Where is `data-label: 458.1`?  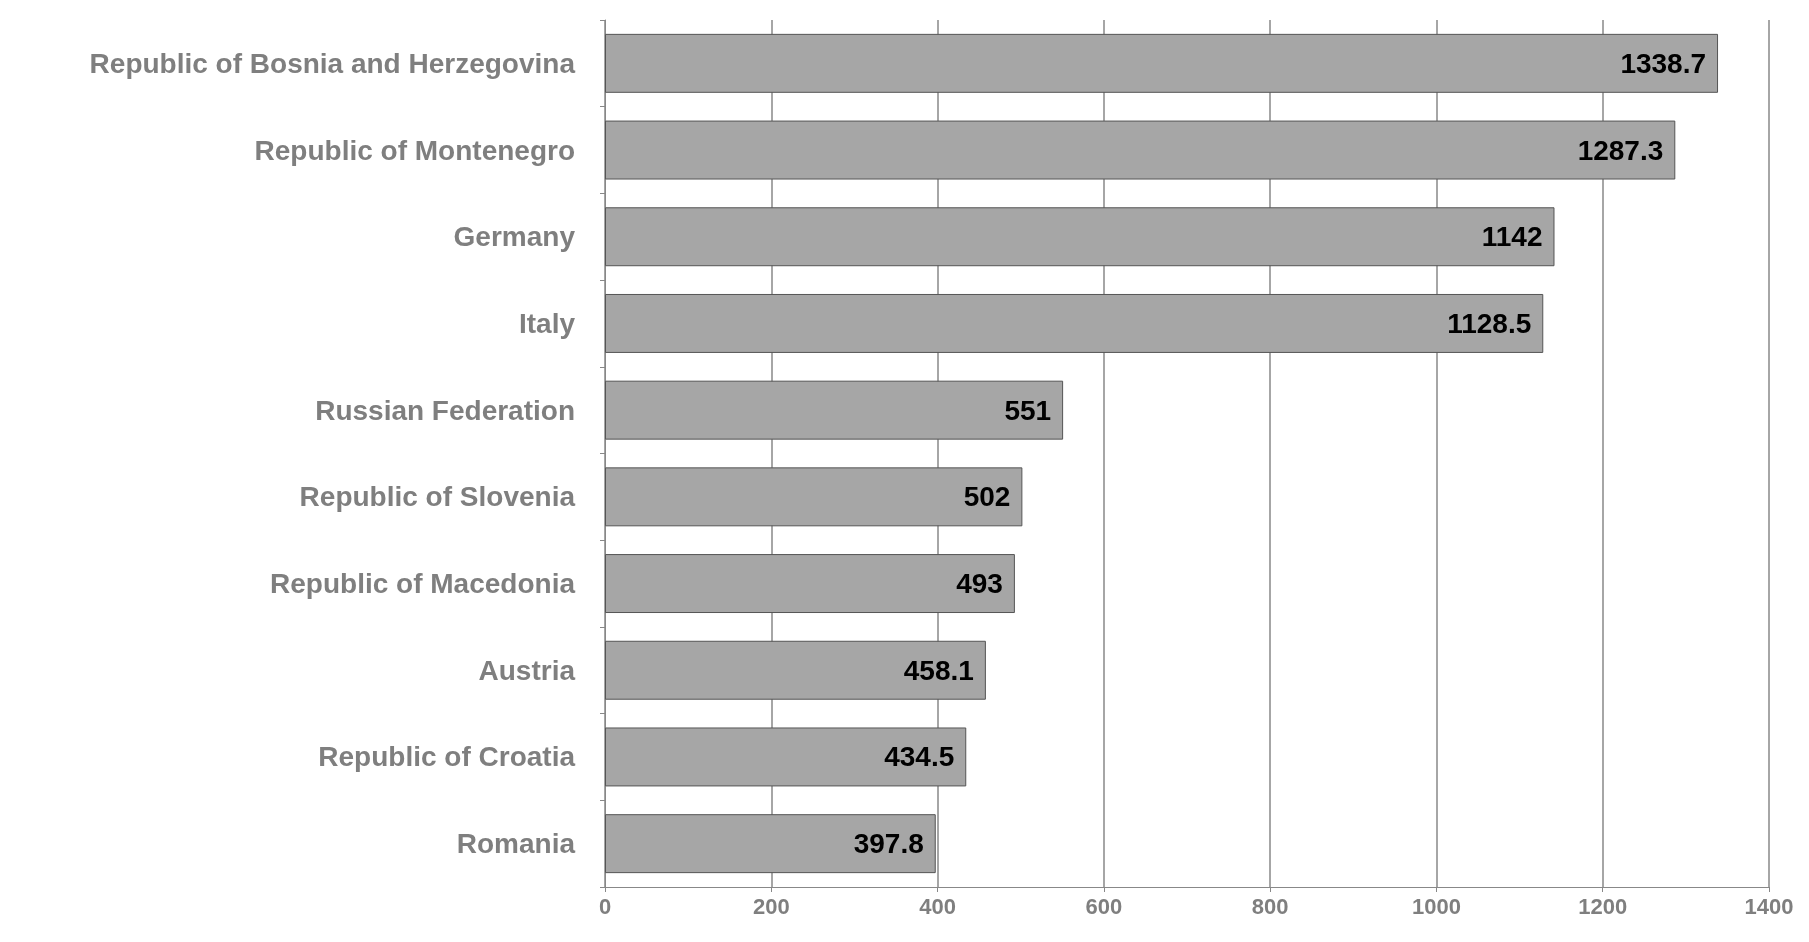 data-label: 458.1 is located at coordinates (938, 670).